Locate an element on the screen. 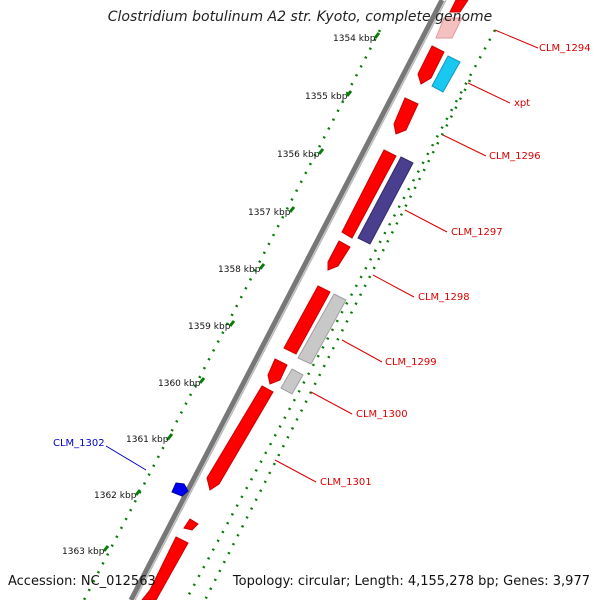 This screenshot has height=600, width=600. tick-label: 1360 kbp is located at coordinates (179, 384).